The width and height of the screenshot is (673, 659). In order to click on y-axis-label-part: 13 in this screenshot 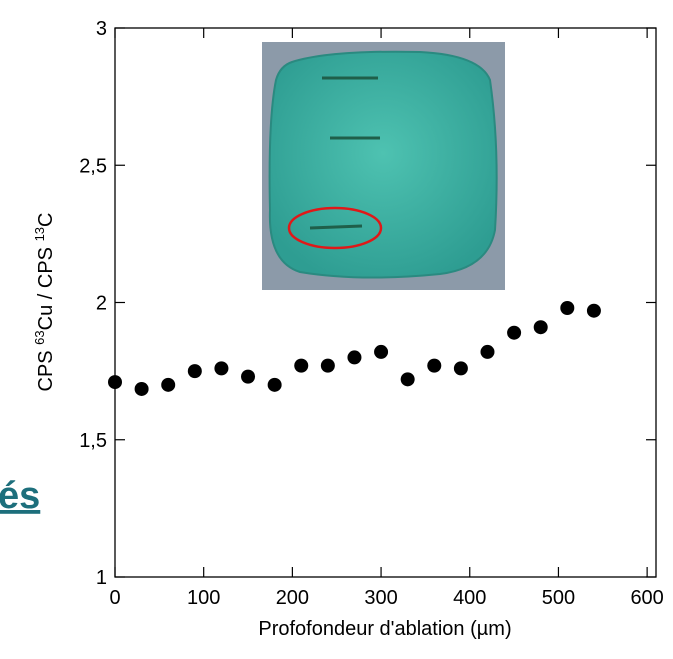, I will do `click(39, 234)`.